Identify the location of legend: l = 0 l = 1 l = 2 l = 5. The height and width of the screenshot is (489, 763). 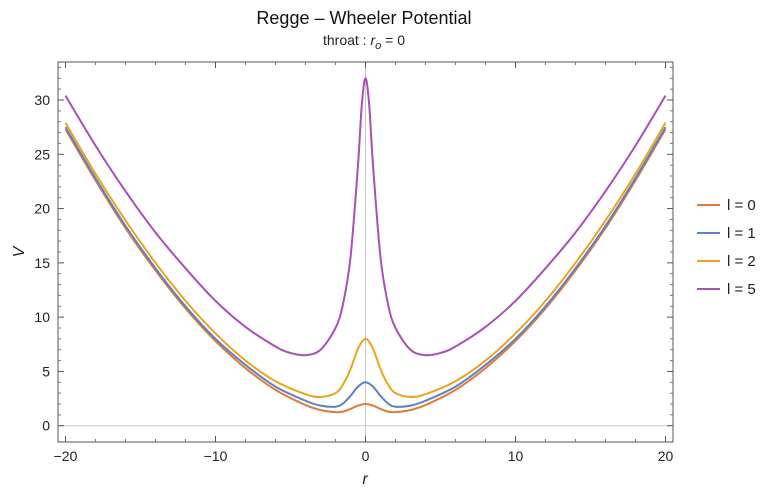
(726, 247).